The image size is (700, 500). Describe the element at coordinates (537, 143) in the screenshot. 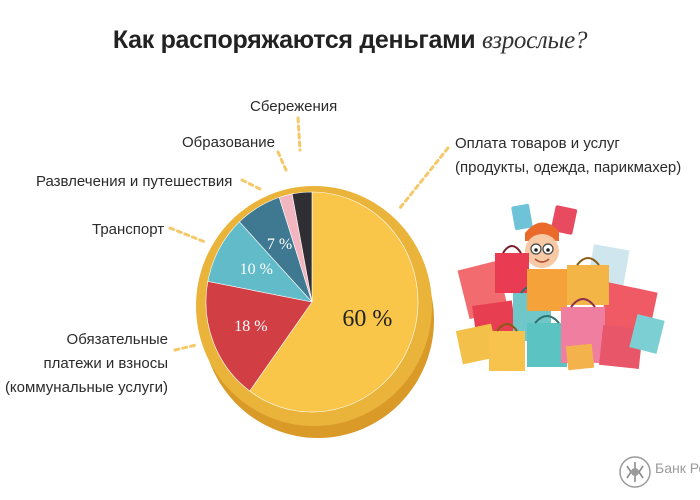

I see `label-goods-line1: Оплата товаров и услуг` at that location.